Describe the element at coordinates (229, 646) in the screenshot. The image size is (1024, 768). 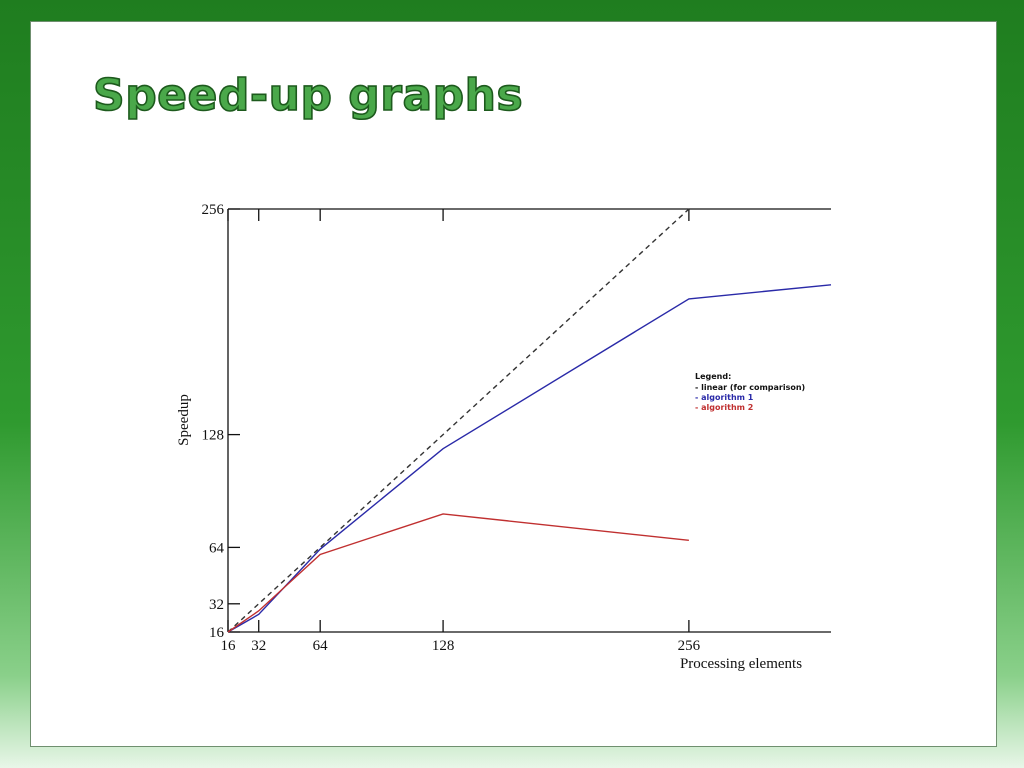
I see `x-tick-label: 16` at that location.